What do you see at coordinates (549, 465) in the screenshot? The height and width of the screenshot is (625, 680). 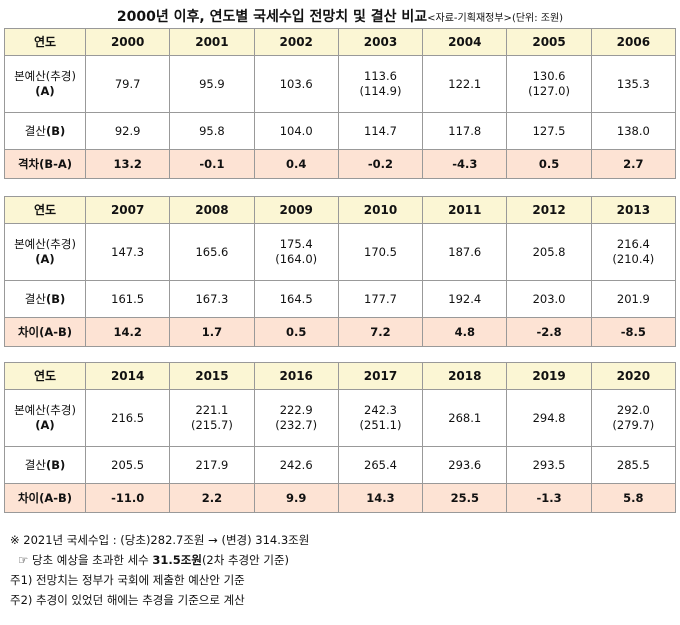 I see `settlement-cell: 293.5` at bounding box center [549, 465].